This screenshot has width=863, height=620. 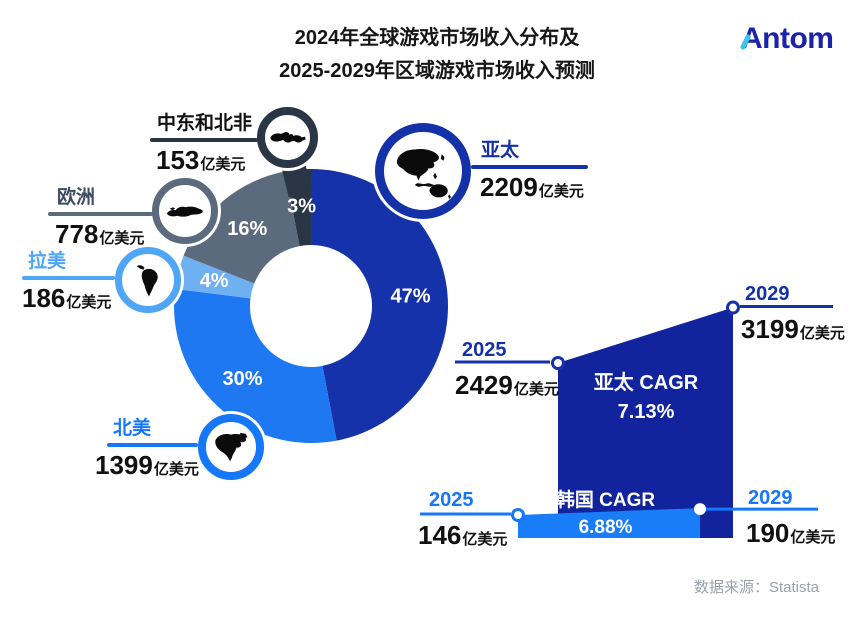 I want to click on donut-pct-亚太: 47%, so click(x=411, y=297).